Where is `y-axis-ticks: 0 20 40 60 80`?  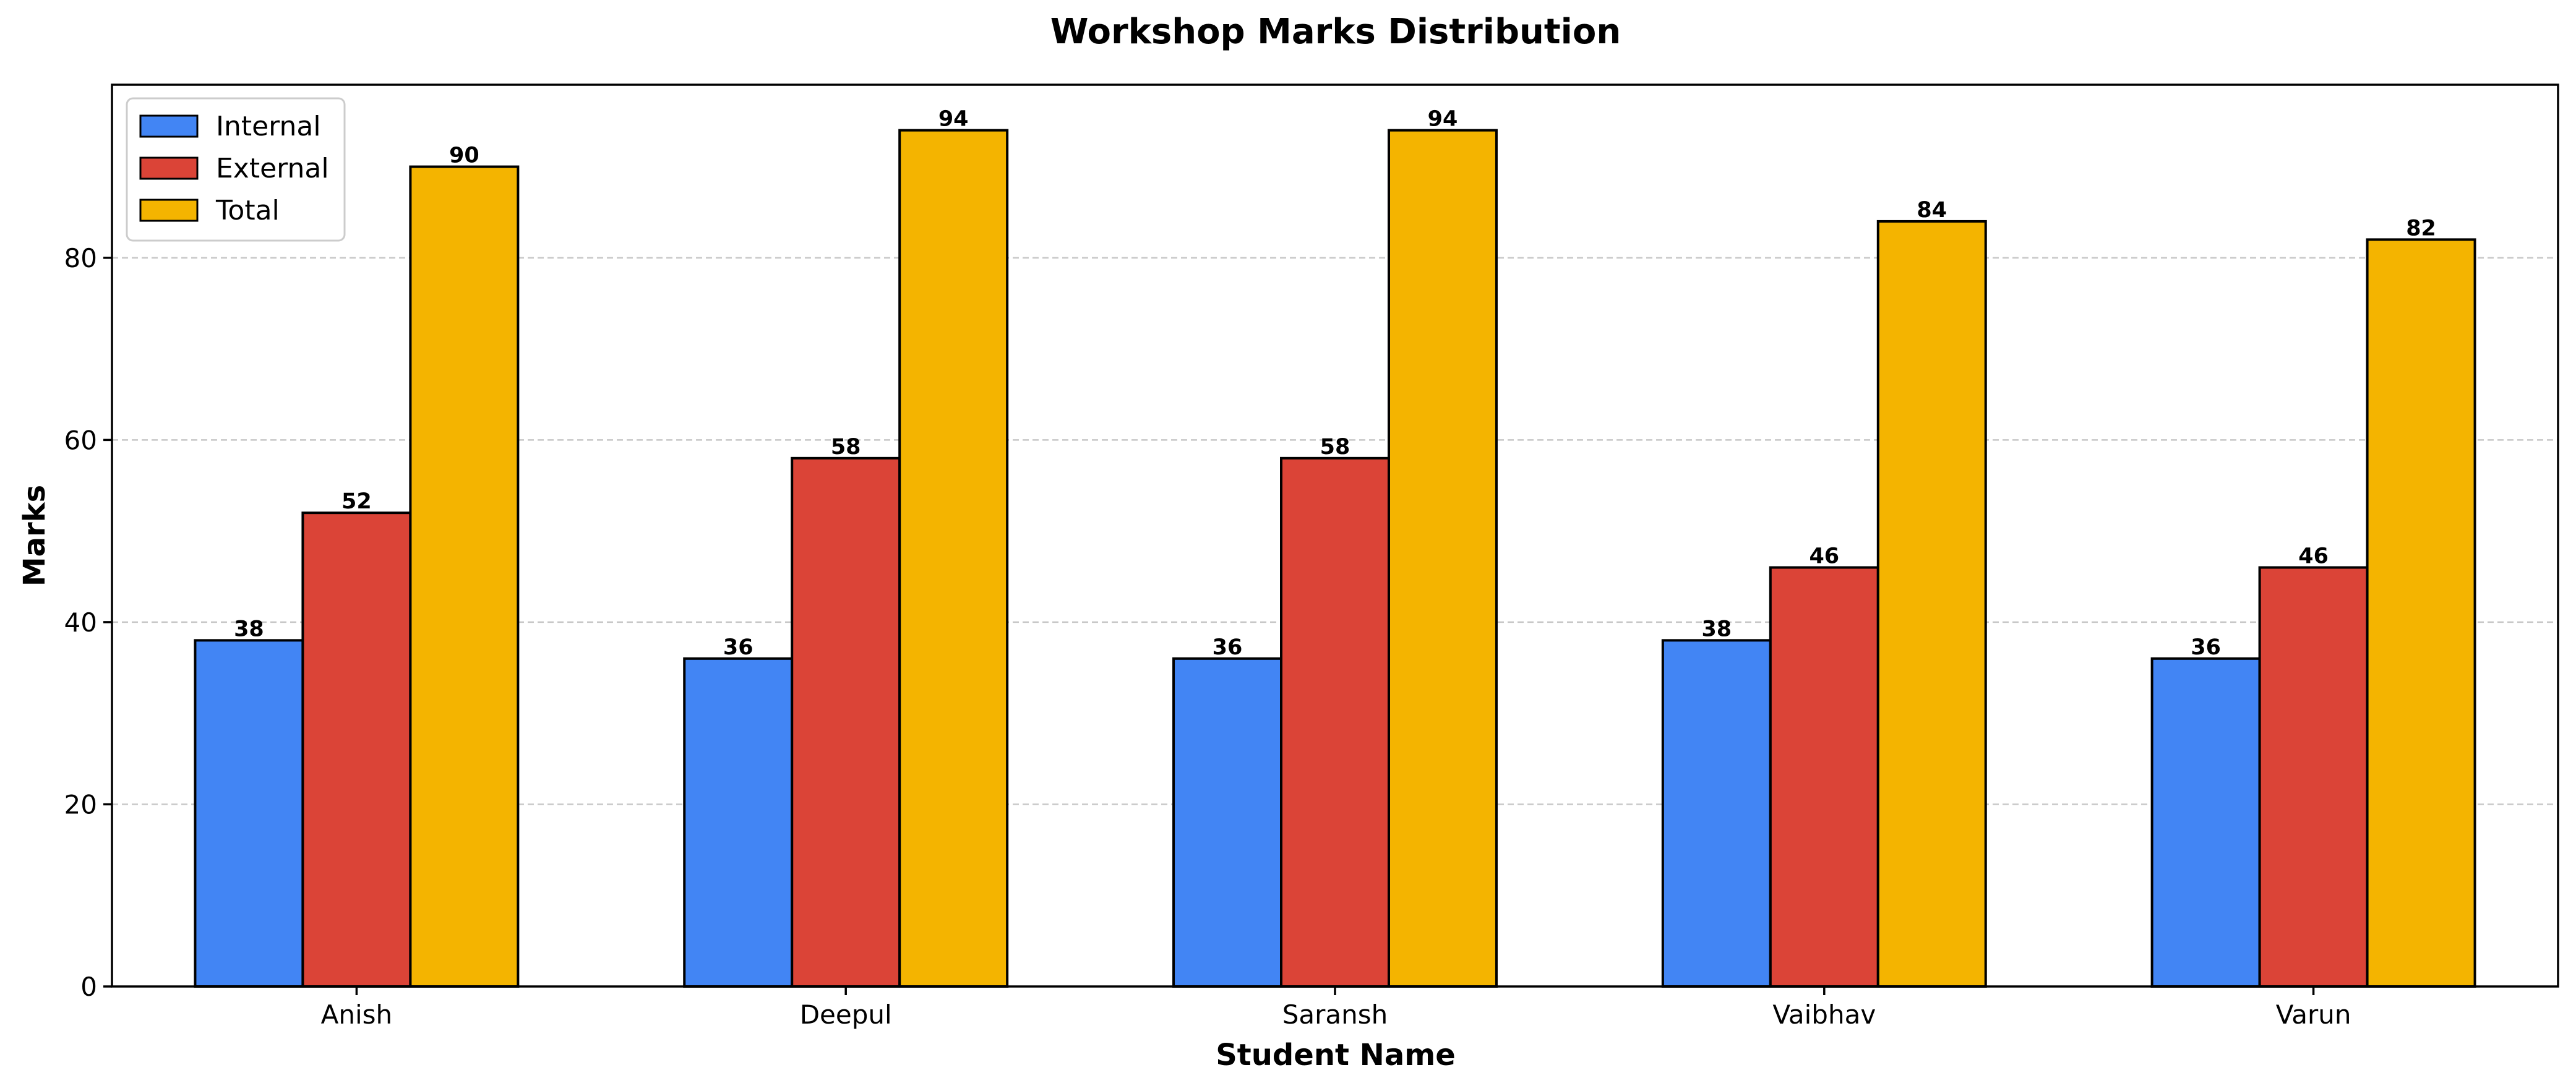 y-axis-ticks: 0 20 40 60 80 is located at coordinates (88, 622).